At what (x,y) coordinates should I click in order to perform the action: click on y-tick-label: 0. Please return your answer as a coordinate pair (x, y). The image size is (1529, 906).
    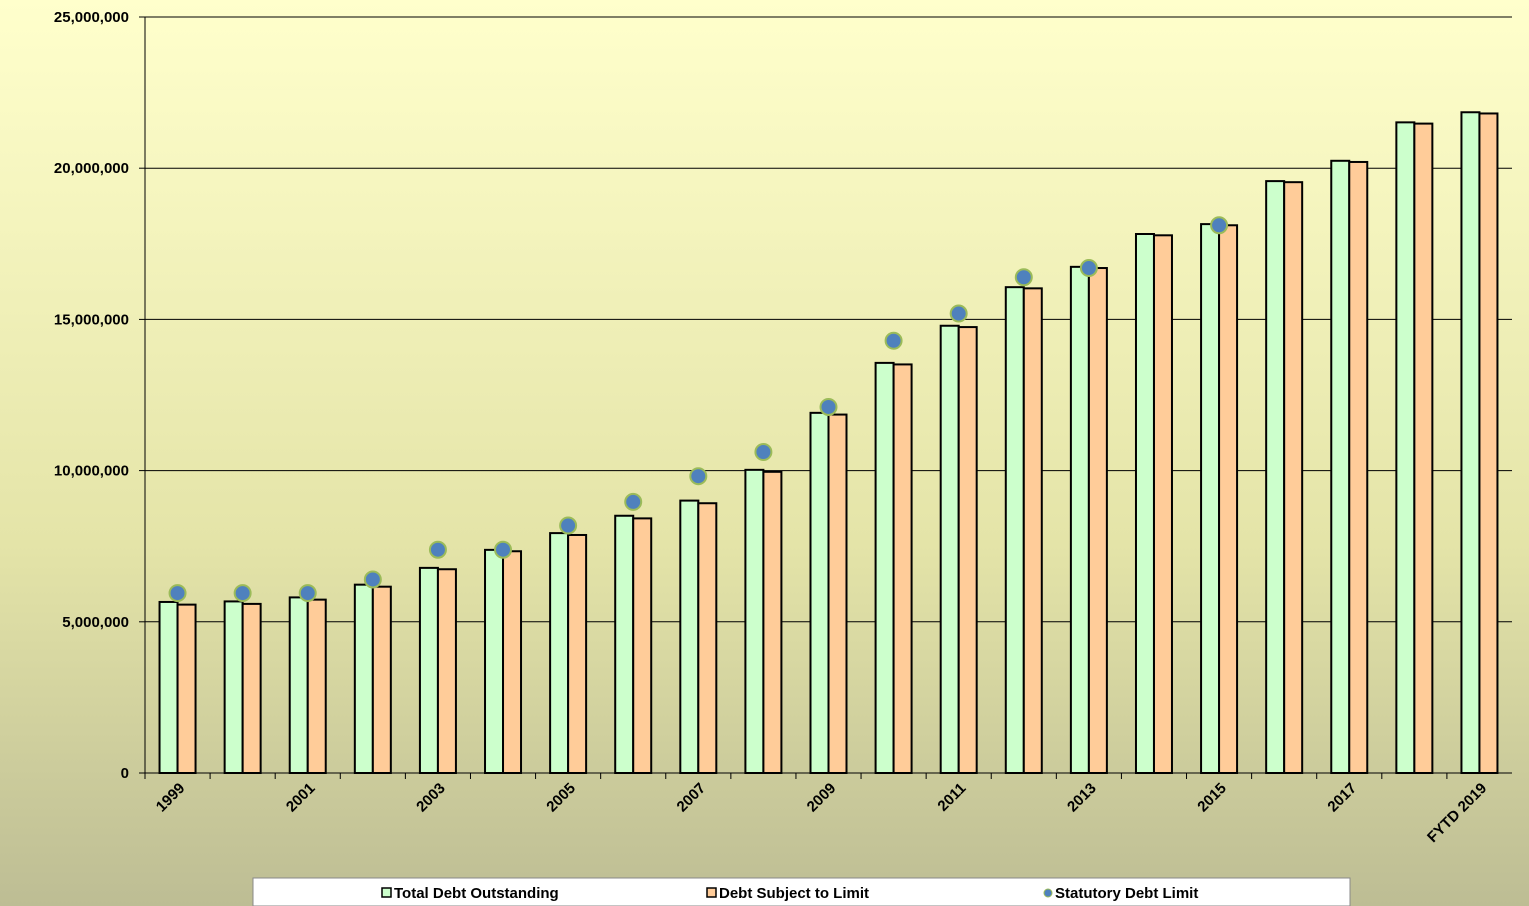
    Looking at the image, I should click on (125, 773).